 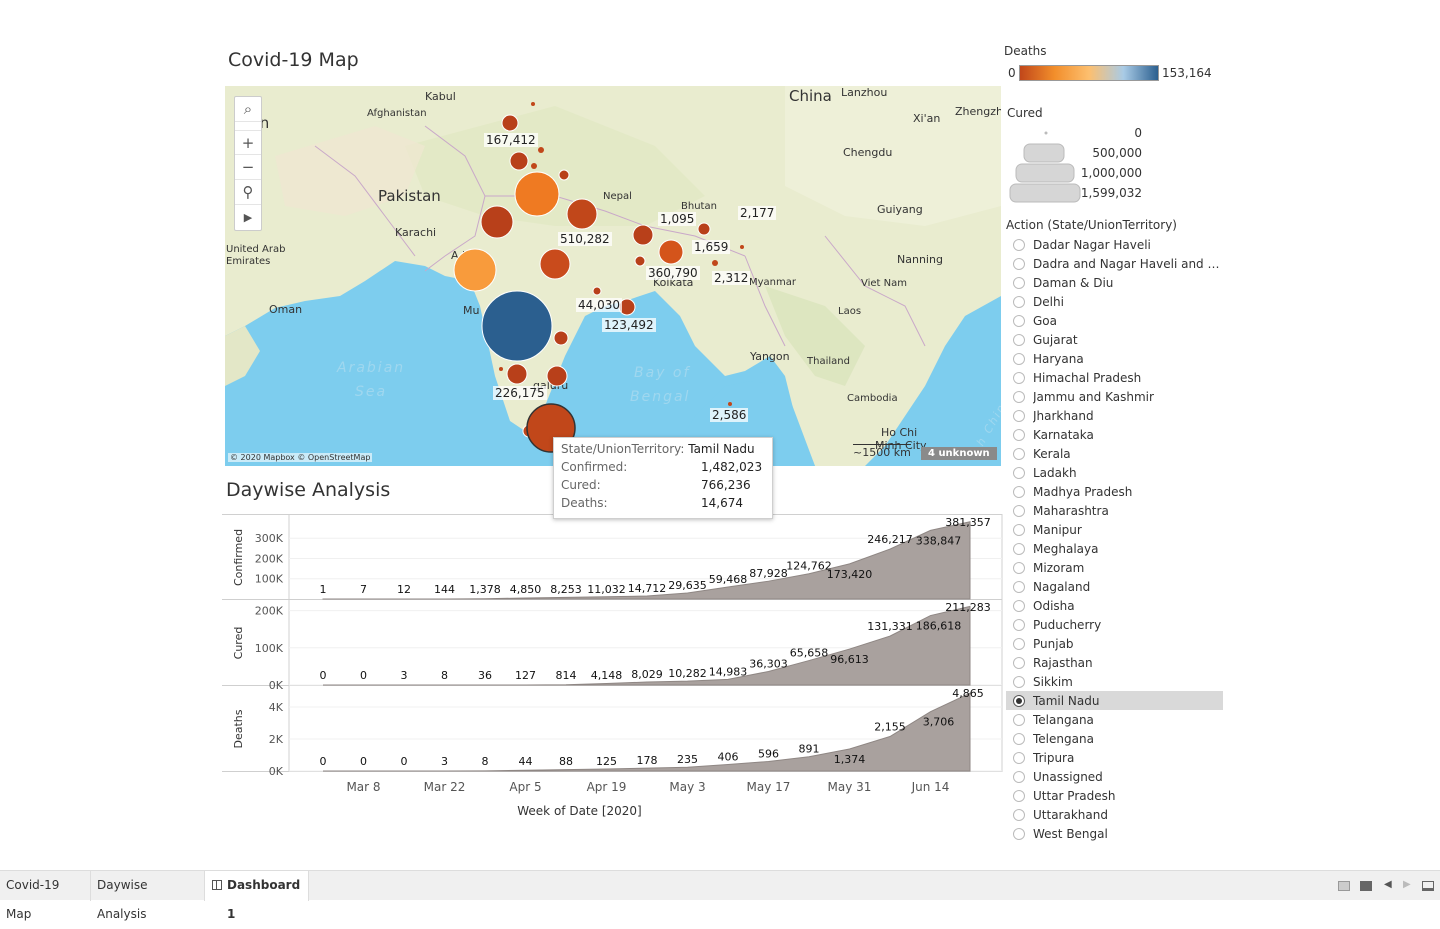 I want to click on filter-option: Odisha, so click(x=1114, y=605).